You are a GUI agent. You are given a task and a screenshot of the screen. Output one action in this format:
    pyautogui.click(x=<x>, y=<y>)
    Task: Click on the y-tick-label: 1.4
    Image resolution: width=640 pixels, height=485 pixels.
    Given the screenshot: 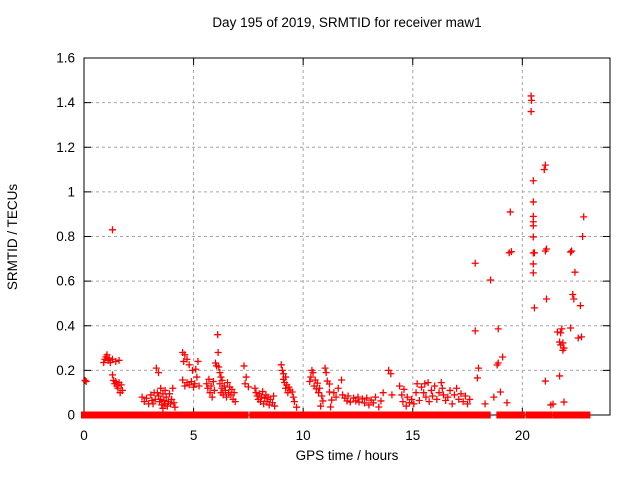 What is the action you would take?
    pyautogui.click(x=65, y=102)
    